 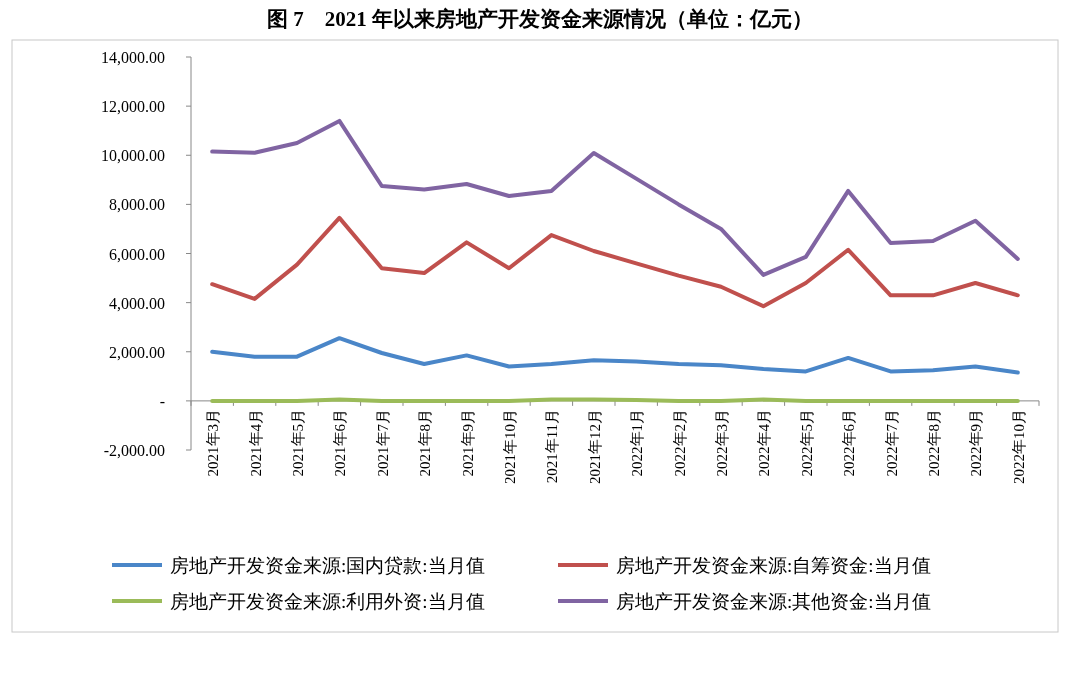 What do you see at coordinates (133, 156) in the screenshot?
I see `y-tick-label: 10,000.00` at bounding box center [133, 156].